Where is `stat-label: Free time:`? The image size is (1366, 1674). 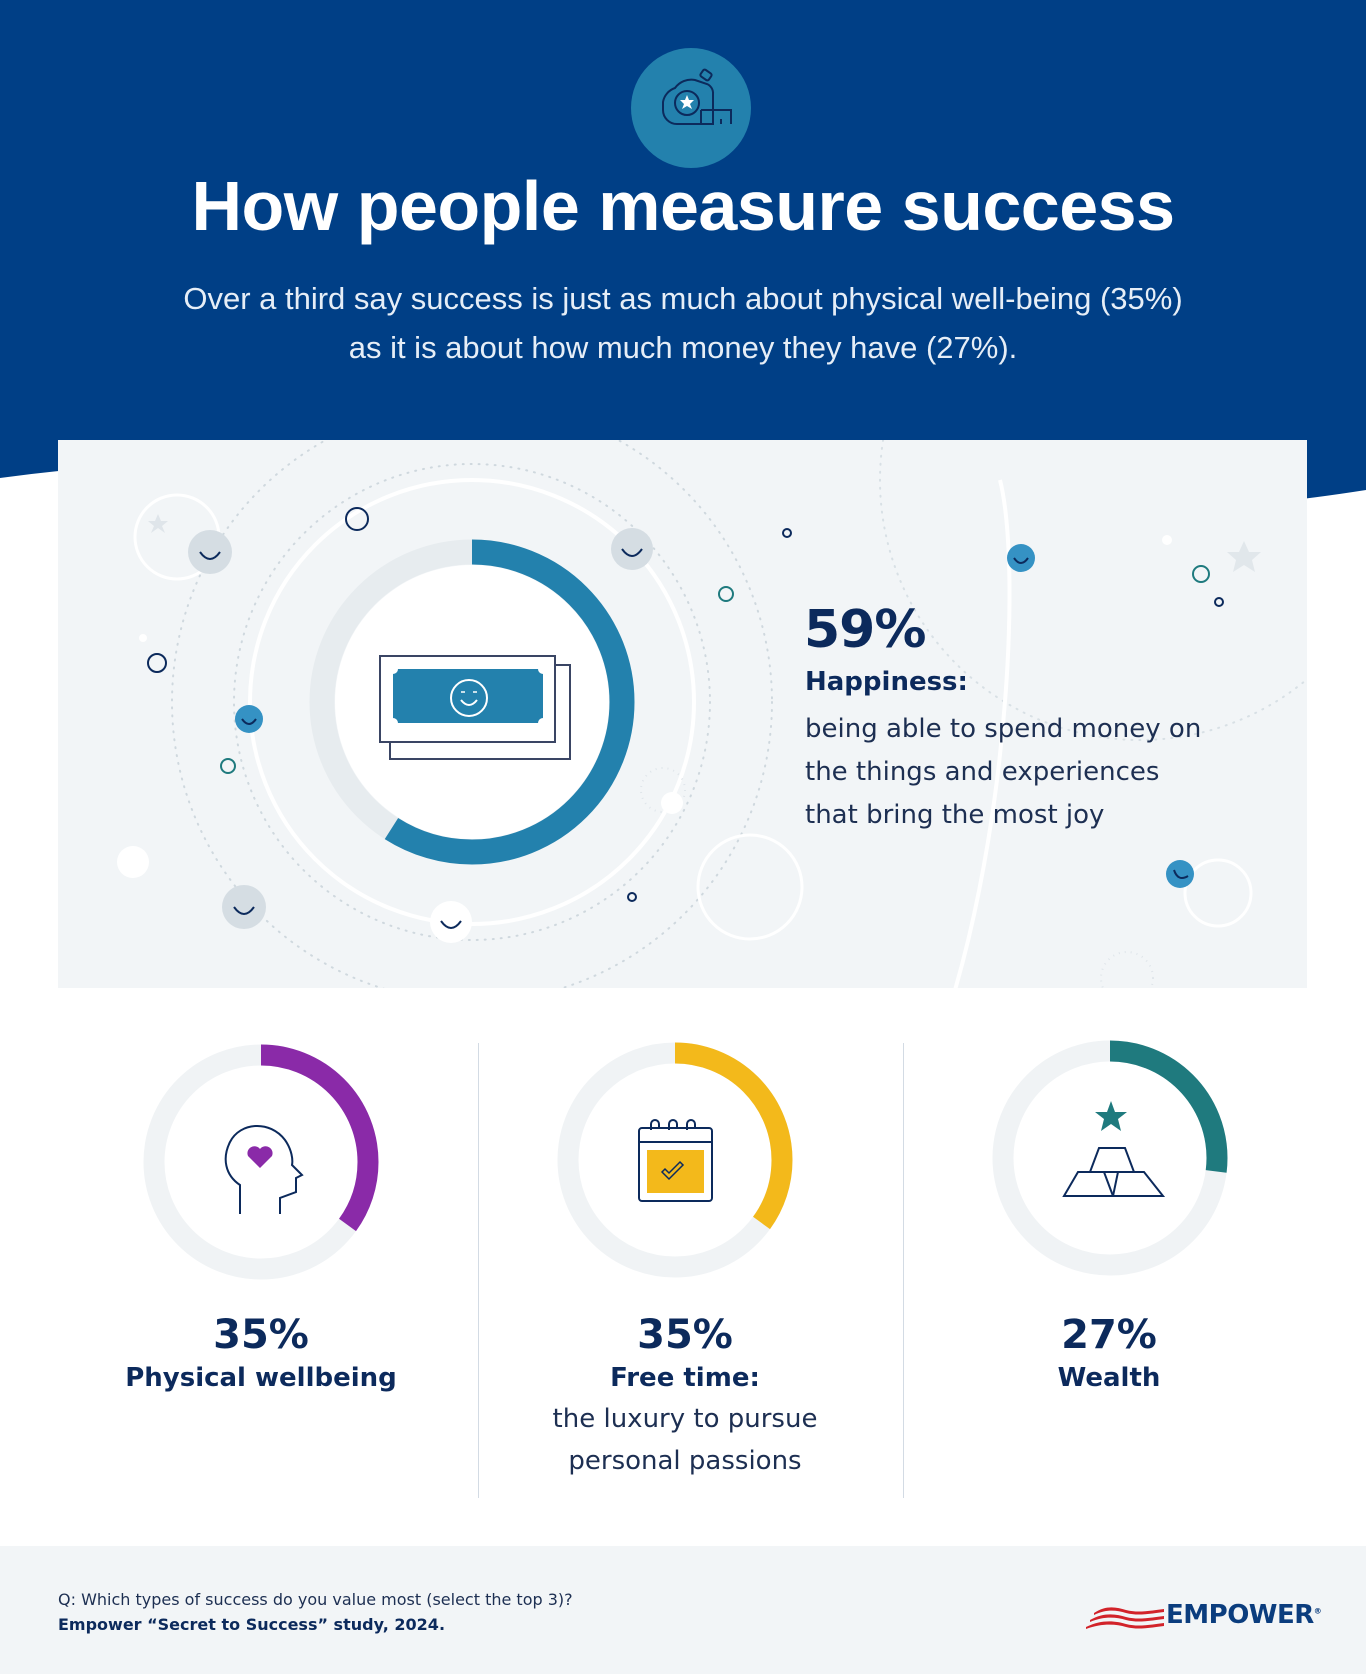
stat-label: Free time: is located at coordinates (685, 1378).